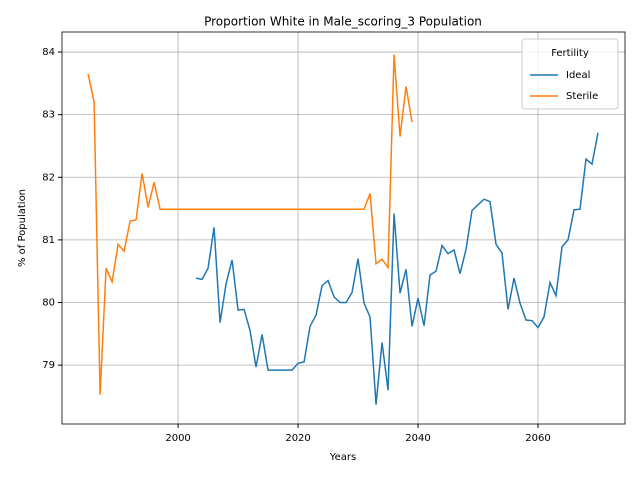 This screenshot has height=484, width=640. Describe the element at coordinates (582, 96) in the screenshot. I see `legend-label: Sterile` at that location.